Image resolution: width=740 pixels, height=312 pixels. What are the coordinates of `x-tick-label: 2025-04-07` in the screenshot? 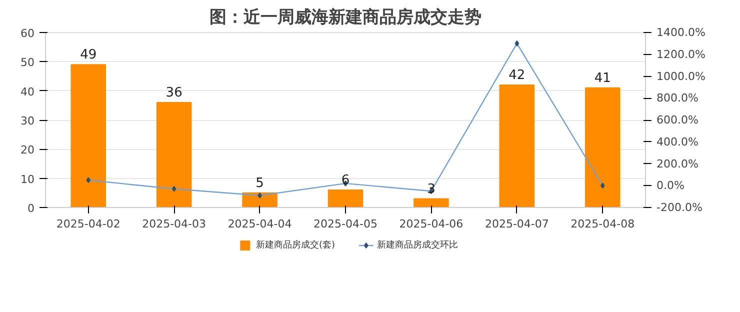 It's located at (516, 224).